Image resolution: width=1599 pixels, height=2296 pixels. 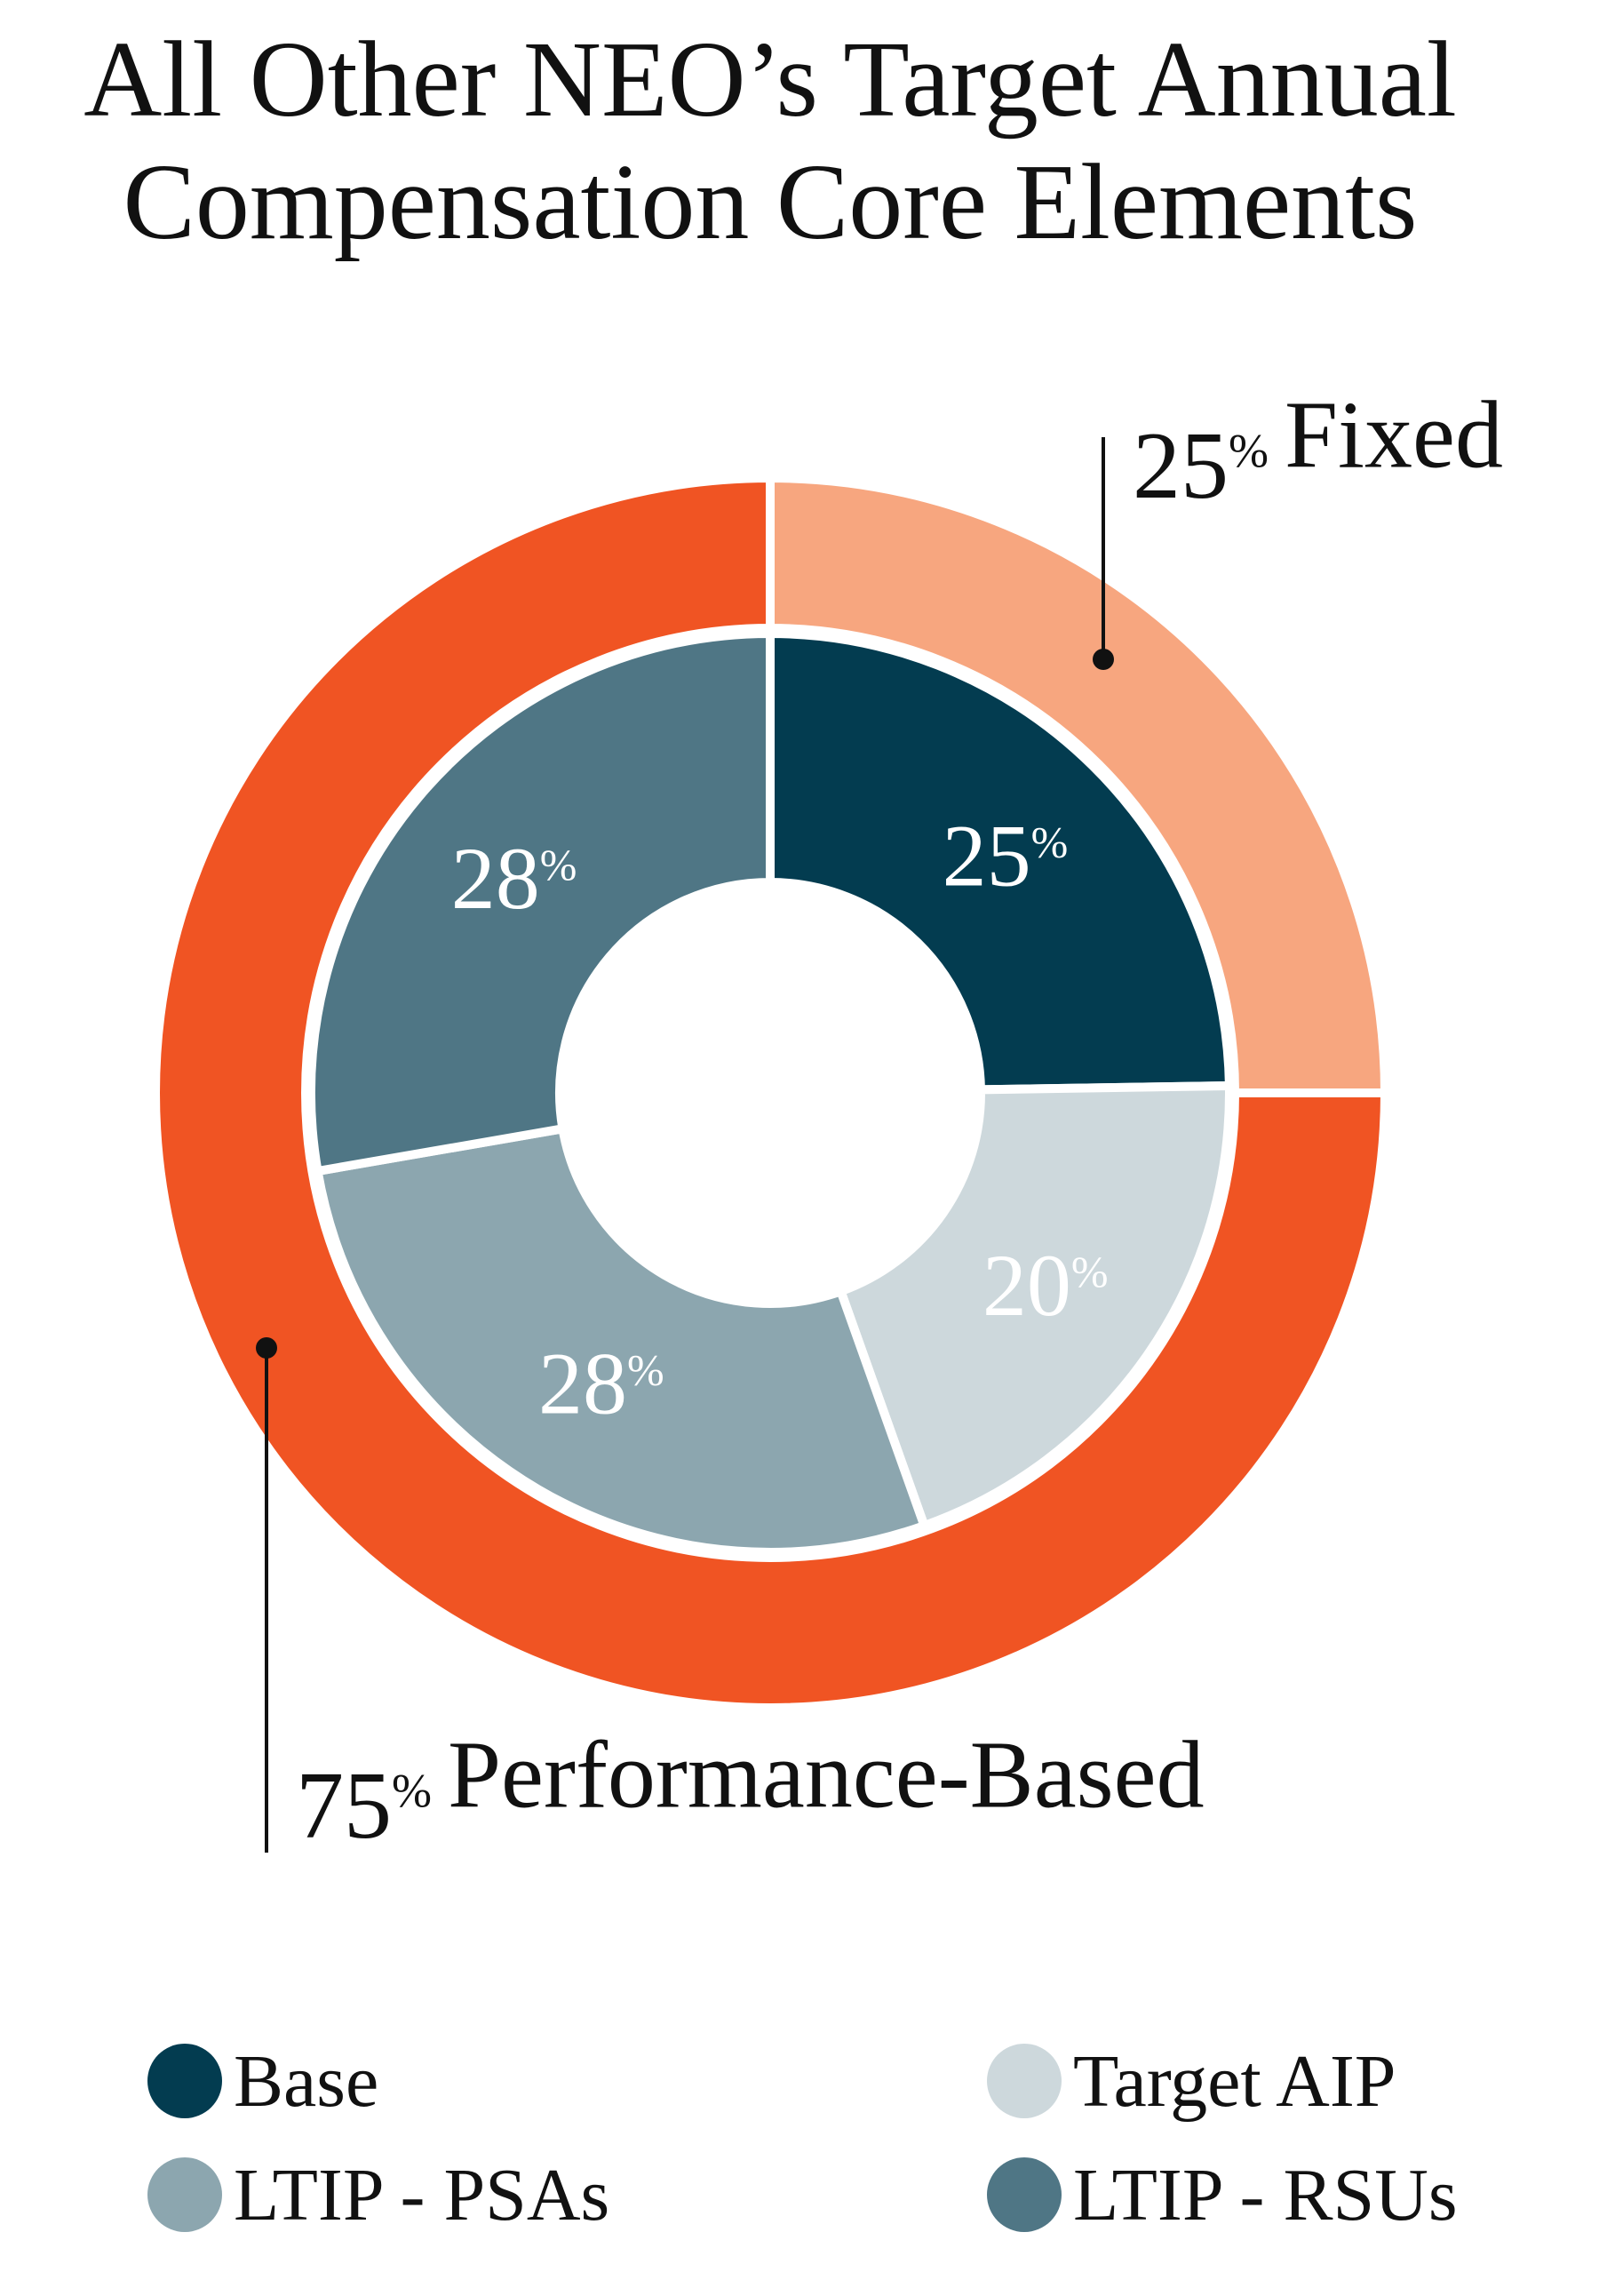 I want to click on legend-label: Base, so click(x=306, y=2082).